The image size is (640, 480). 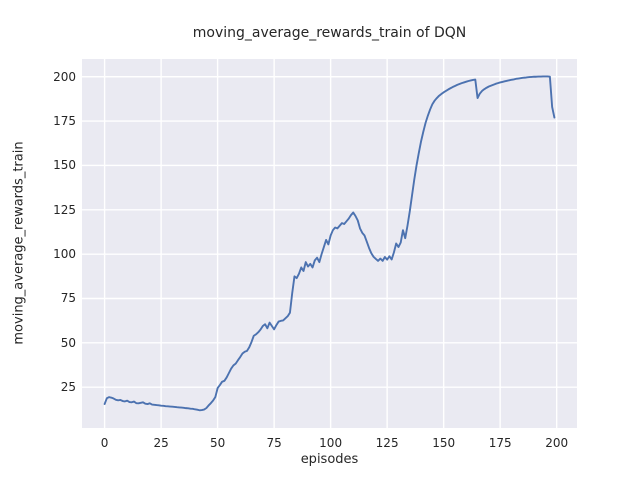 I want to click on chart-title: moving_average_rewards_train of DQN, so click(x=329, y=33).